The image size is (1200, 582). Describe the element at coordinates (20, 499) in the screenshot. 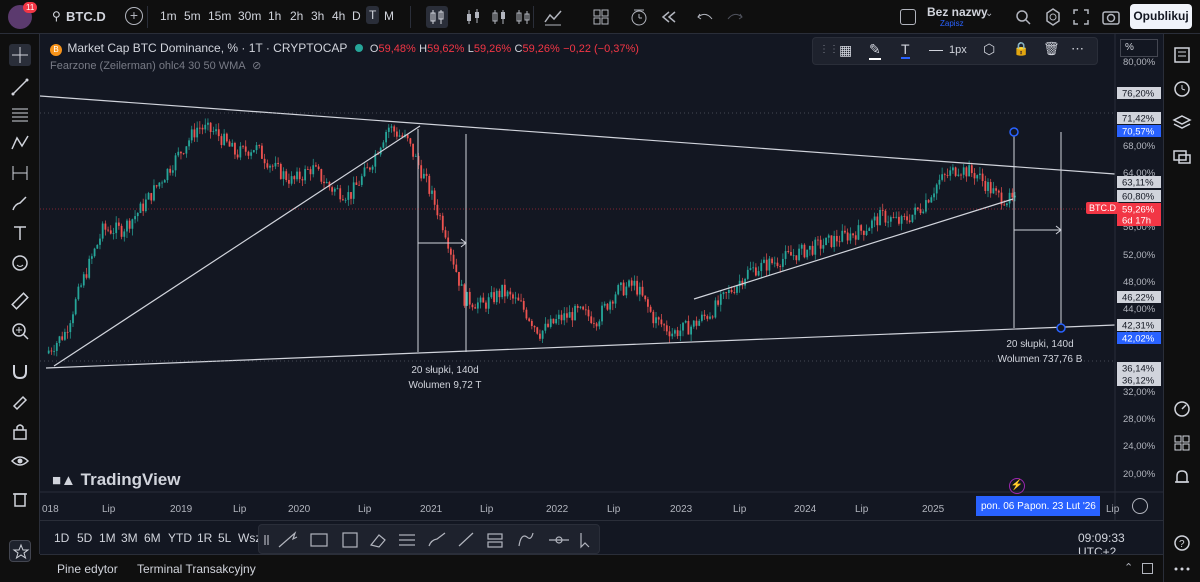

I see `trash-icon` at that location.